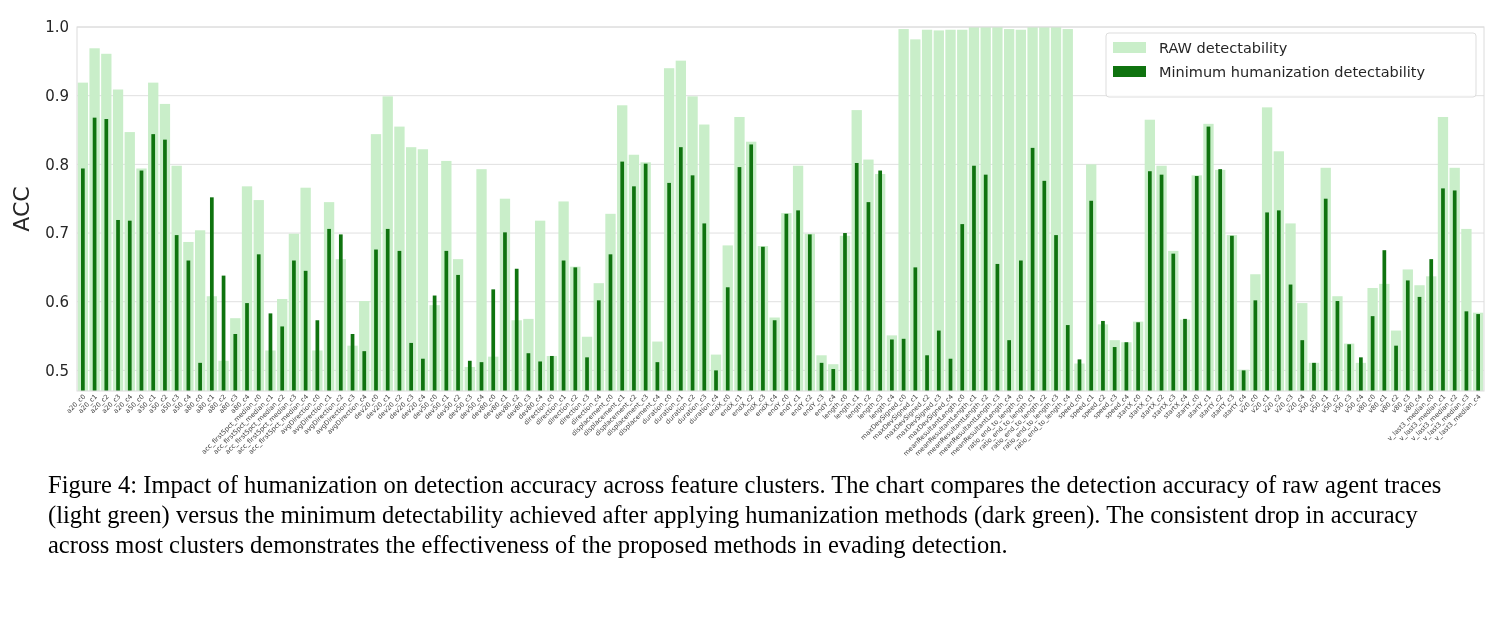 Image resolution: width=1497 pixels, height=618 pixels. Describe the element at coordinates (57, 370) in the screenshot. I see `y-tick-label: 0.5` at that location.